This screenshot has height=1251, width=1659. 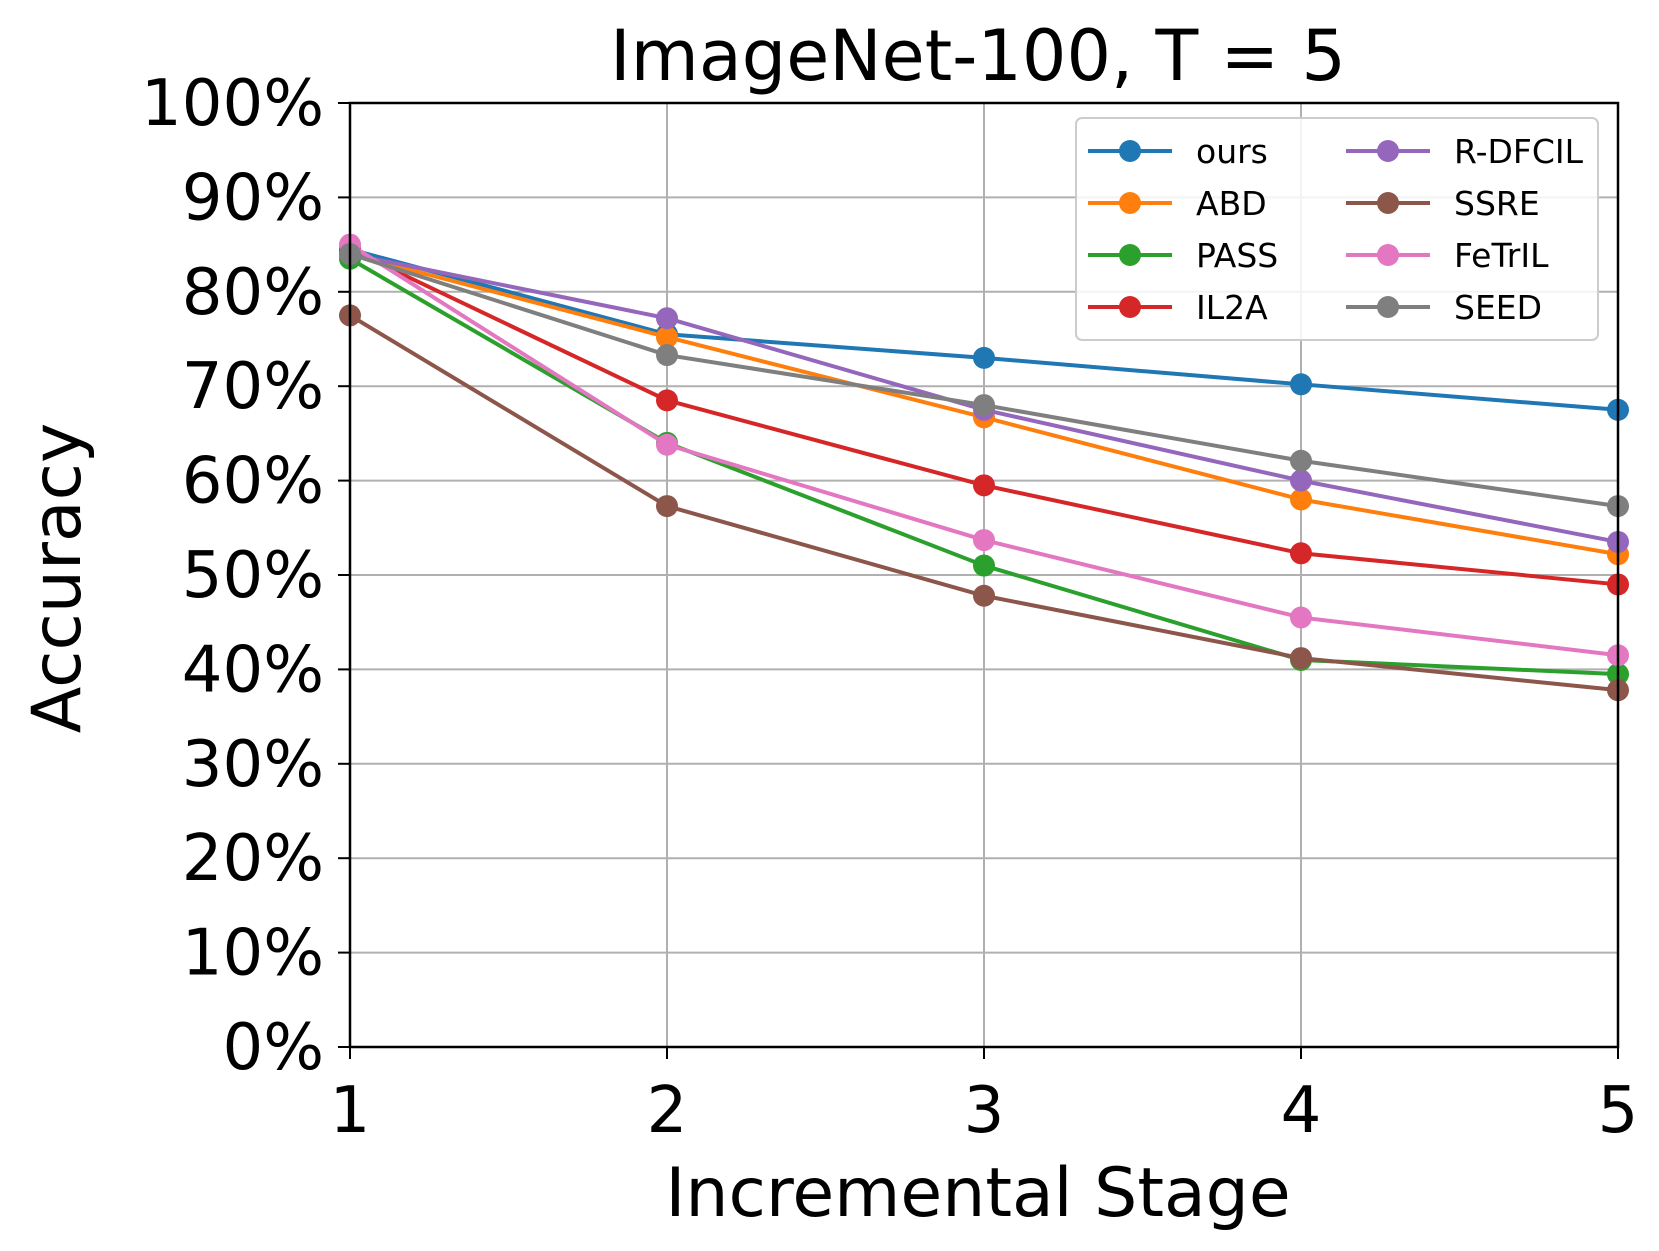 What do you see at coordinates (1231, 203) in the screenshot?
I see `legend-label: ABD` at bounding box center [1231, 203].